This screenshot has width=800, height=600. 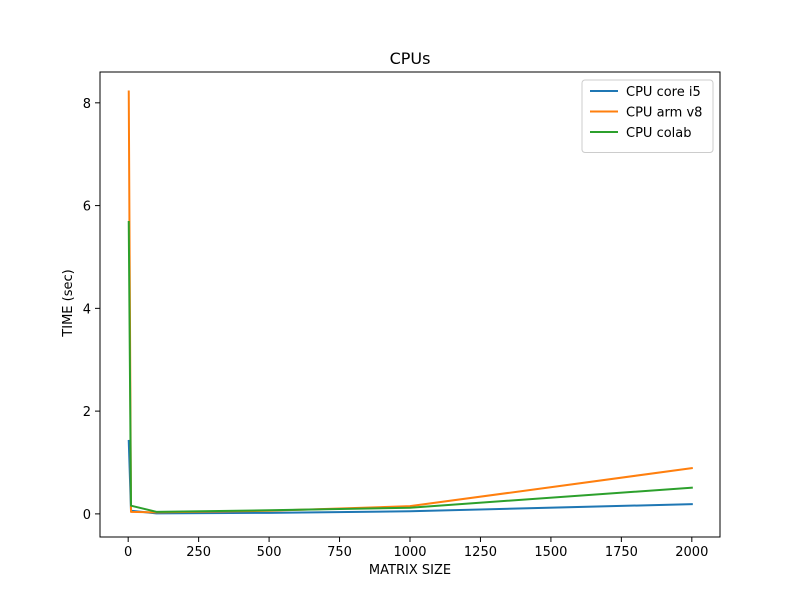 I want to click on chart-title: CPUs, so click(x=410, y=58).